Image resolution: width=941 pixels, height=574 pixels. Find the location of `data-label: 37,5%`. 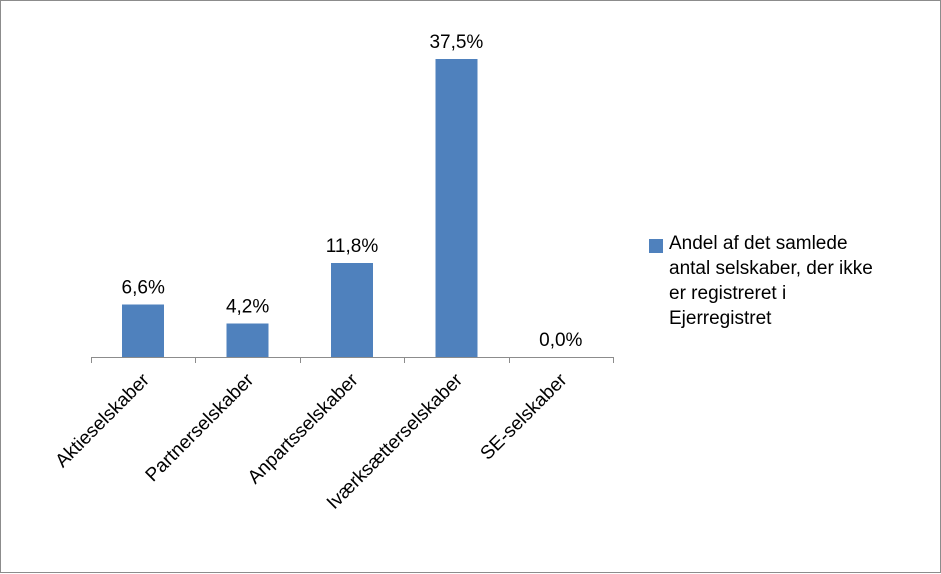

data-label: 37,5% is located at coordinates (456, 42).